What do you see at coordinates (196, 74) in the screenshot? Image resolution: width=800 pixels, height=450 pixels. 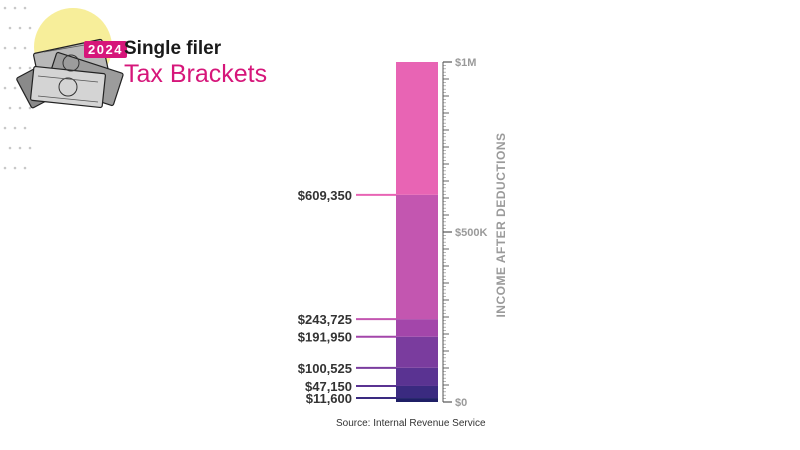 I see `chart-title: Tax Brackets` at bounding box center [196, 74].